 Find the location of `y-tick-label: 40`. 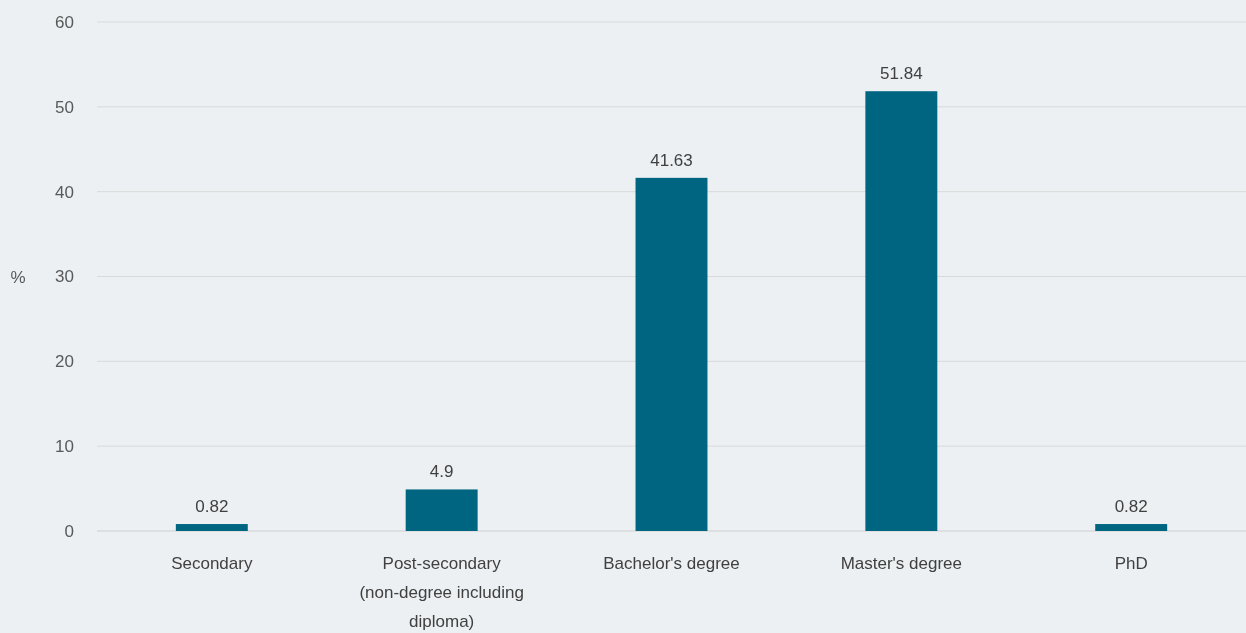

y-tick-label: 40 is located at coordinates (64, 192).